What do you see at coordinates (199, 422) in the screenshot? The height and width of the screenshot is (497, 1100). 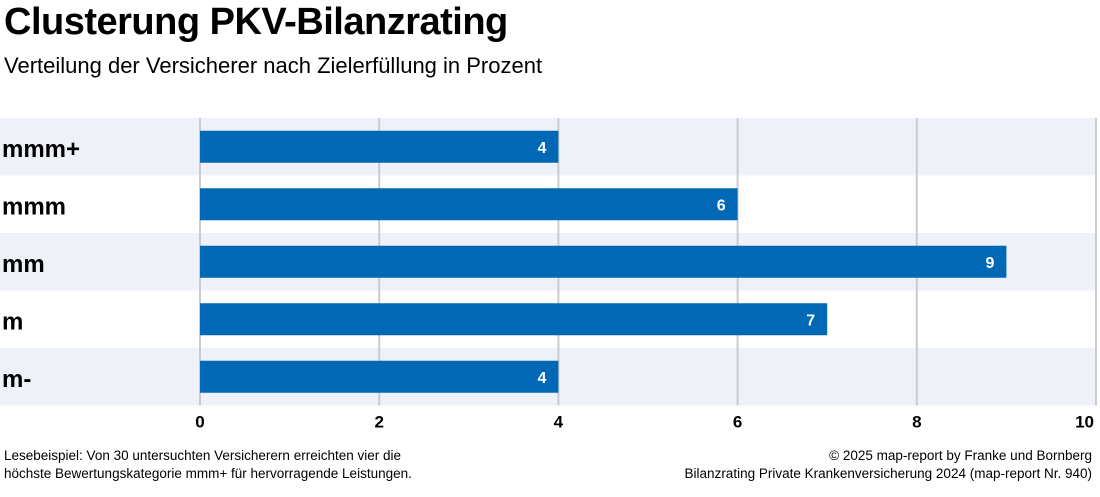 I see `x-tick-label: 0` at bounding box center [199, 422].